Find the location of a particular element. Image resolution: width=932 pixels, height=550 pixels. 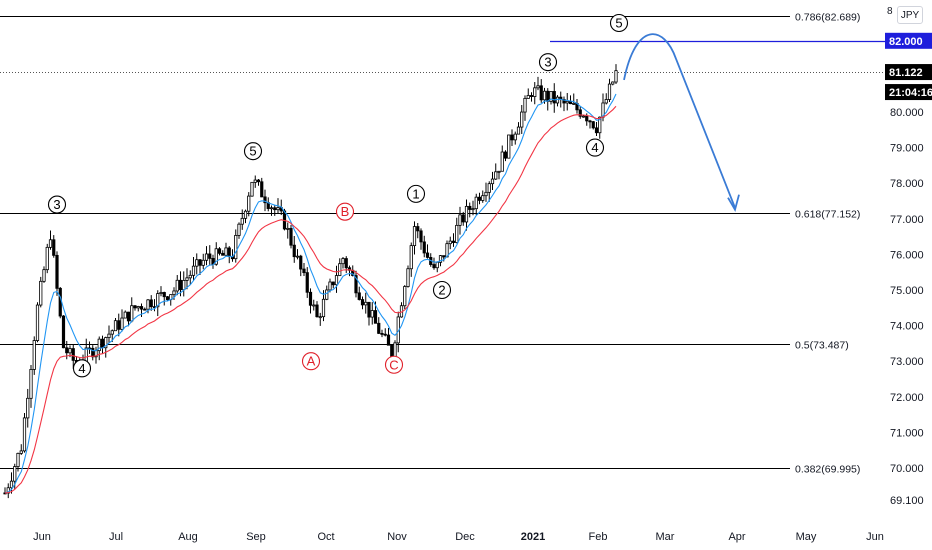

y-tick-label-4: 73.000 is located at coordinates (907, 362).